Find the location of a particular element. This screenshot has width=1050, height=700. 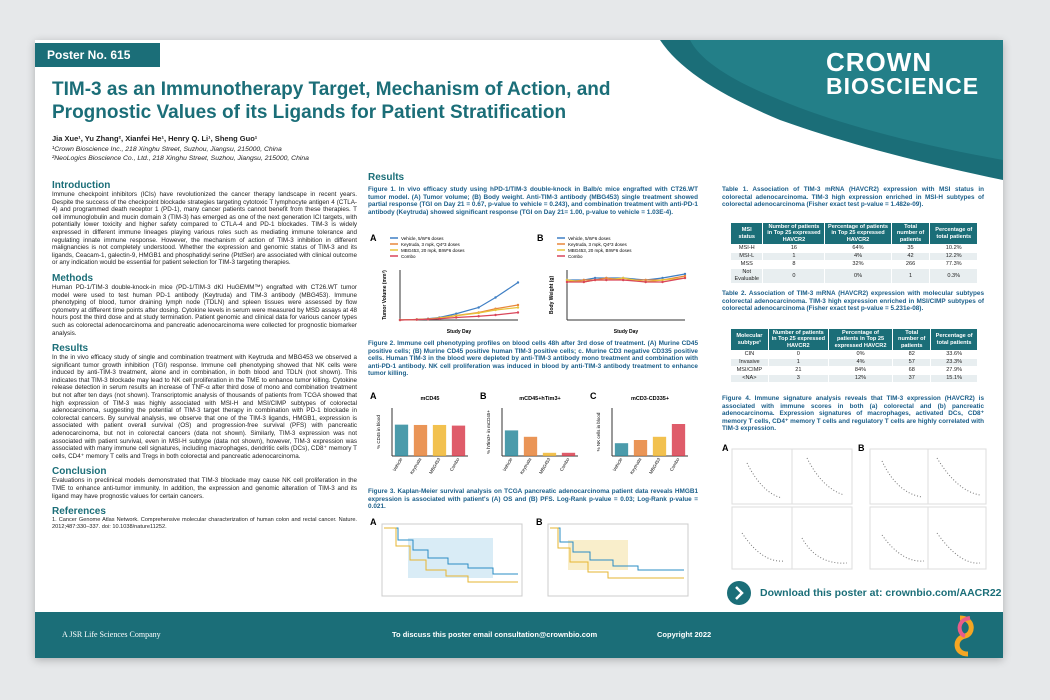

table-cell: 82 is located at coordinates (912, 355).